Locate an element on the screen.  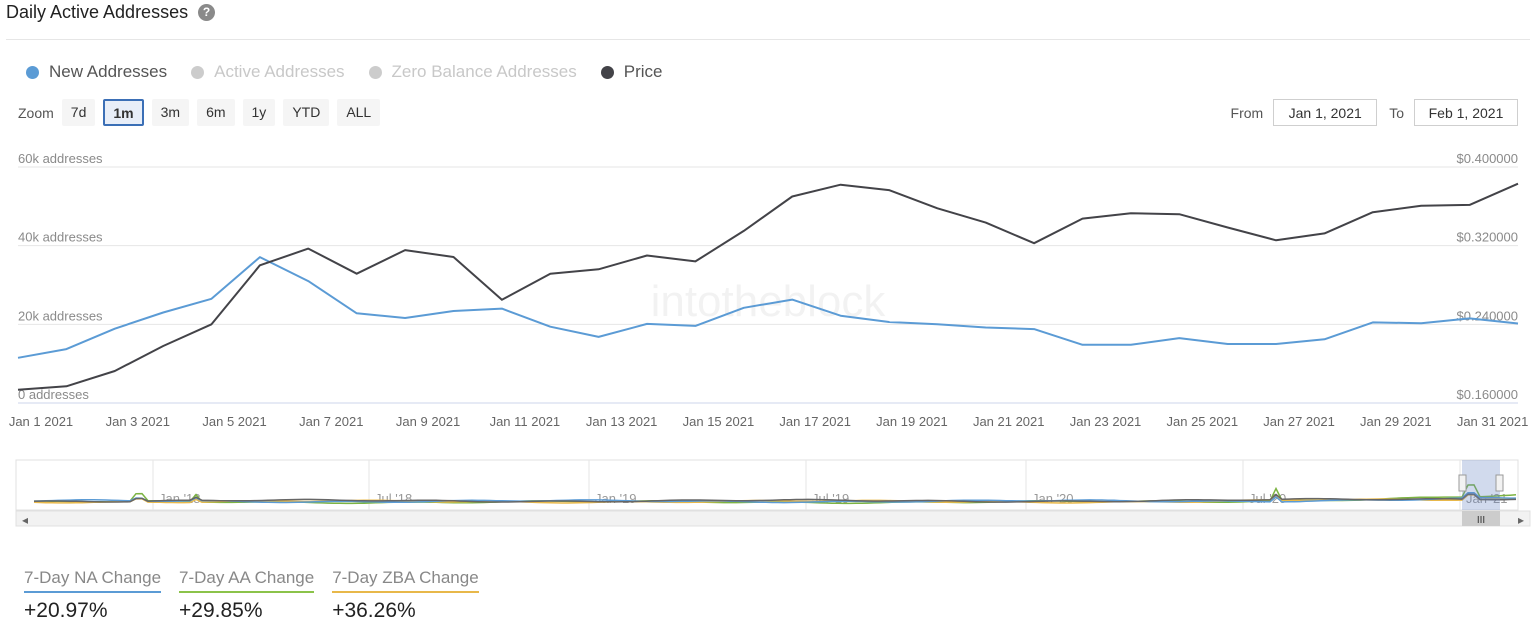
stat-label: 7-Day ZBA Change is located at coordinates (405, 580).